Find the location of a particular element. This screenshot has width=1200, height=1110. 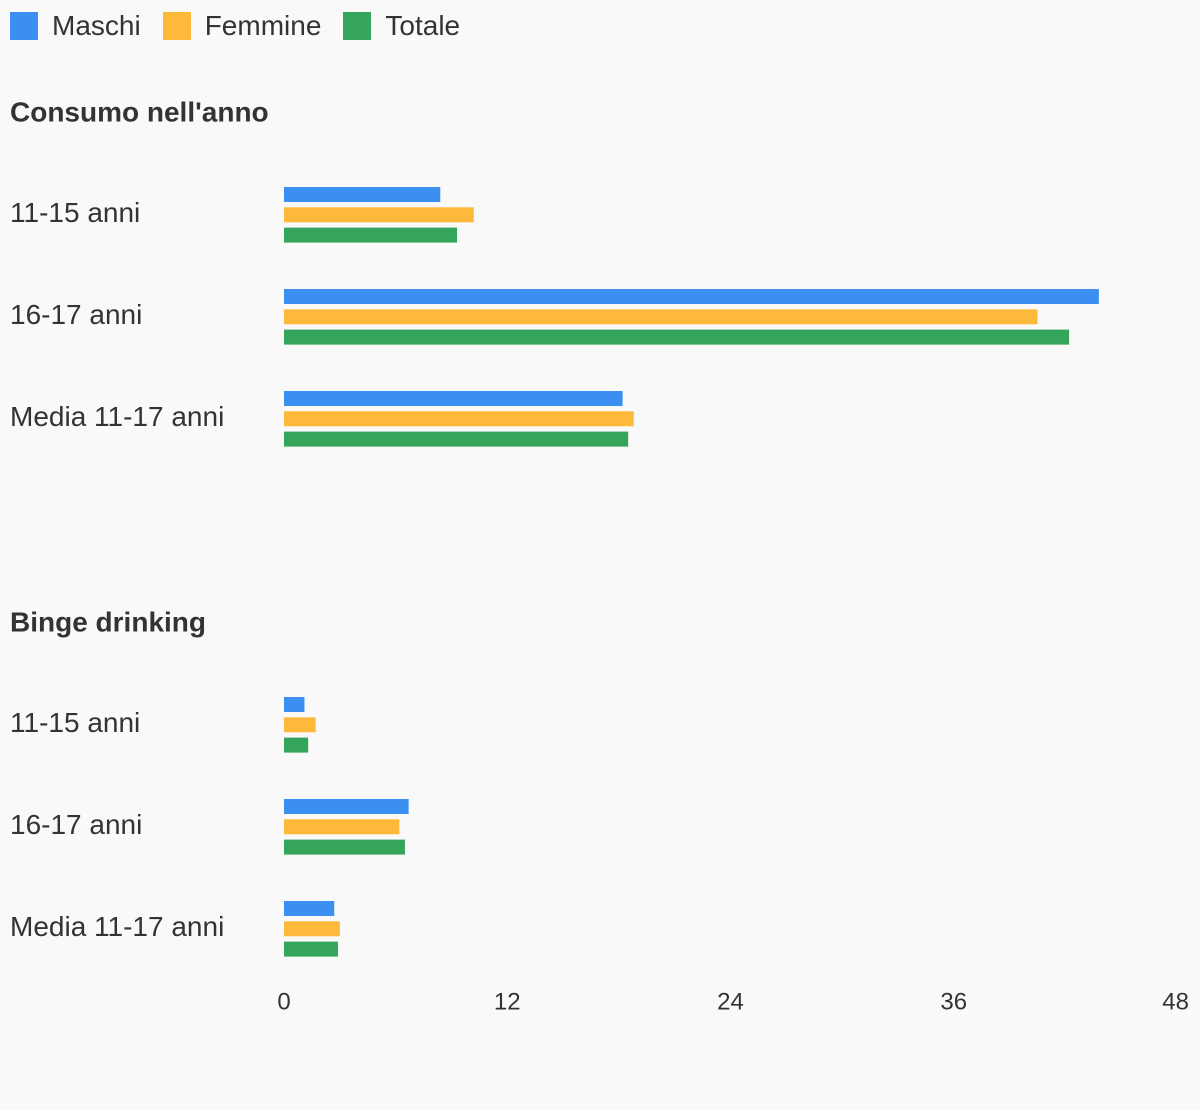

section-title: Consumo nell'anno is located at coordinates (139, 111).